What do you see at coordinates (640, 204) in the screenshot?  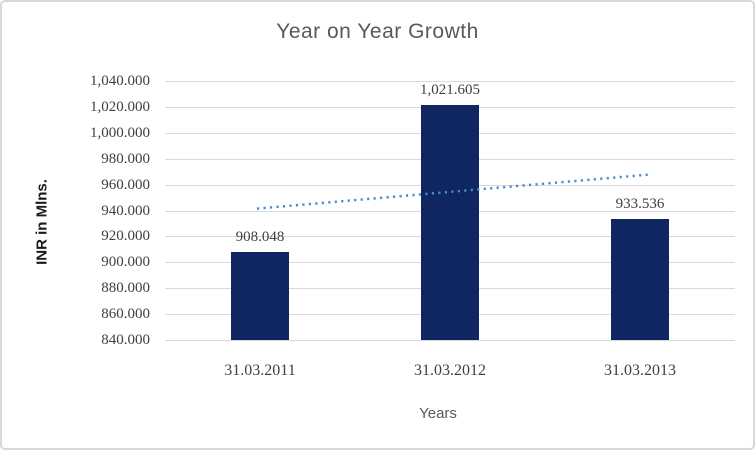 I see `bar-data-label: 933.536` at bounding box center [640, 204].